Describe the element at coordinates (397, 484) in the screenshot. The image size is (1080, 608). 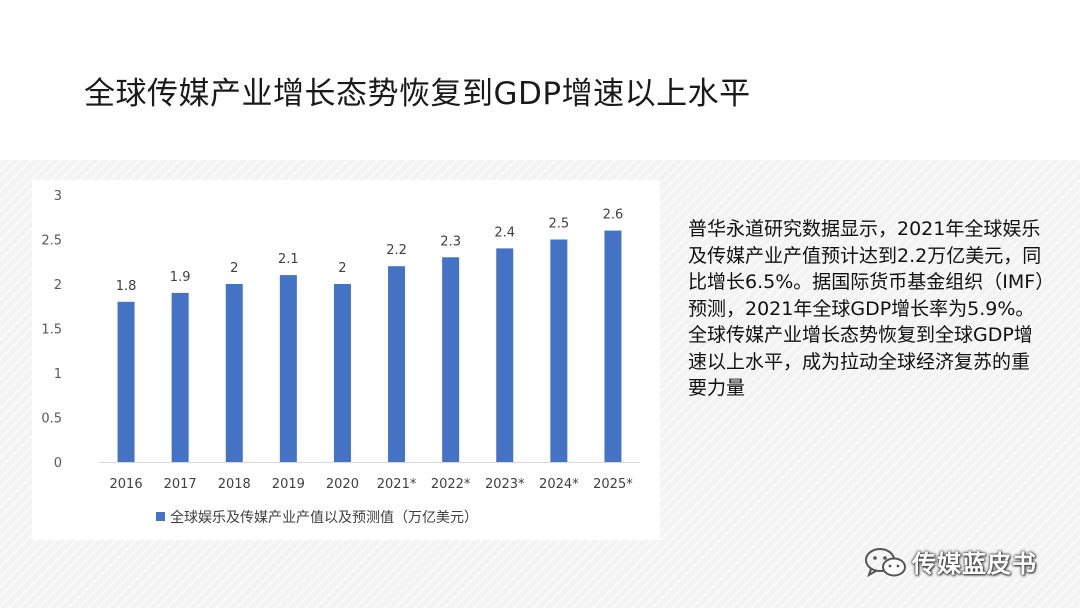
I see `x-tick-label: 2021*` at that location.